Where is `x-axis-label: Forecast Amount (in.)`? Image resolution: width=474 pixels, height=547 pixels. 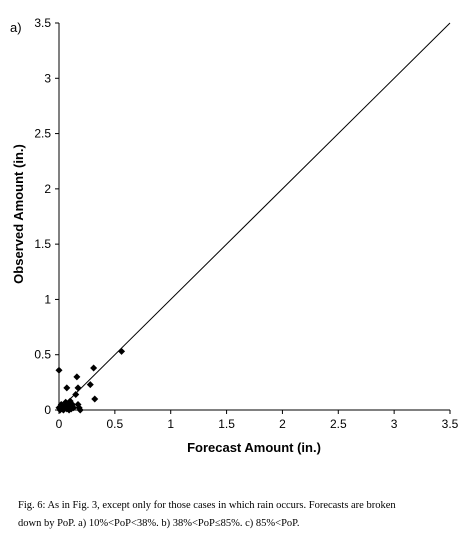 x-axis-label: Forecast Amount (in.) is located at coordinates (254, 447).